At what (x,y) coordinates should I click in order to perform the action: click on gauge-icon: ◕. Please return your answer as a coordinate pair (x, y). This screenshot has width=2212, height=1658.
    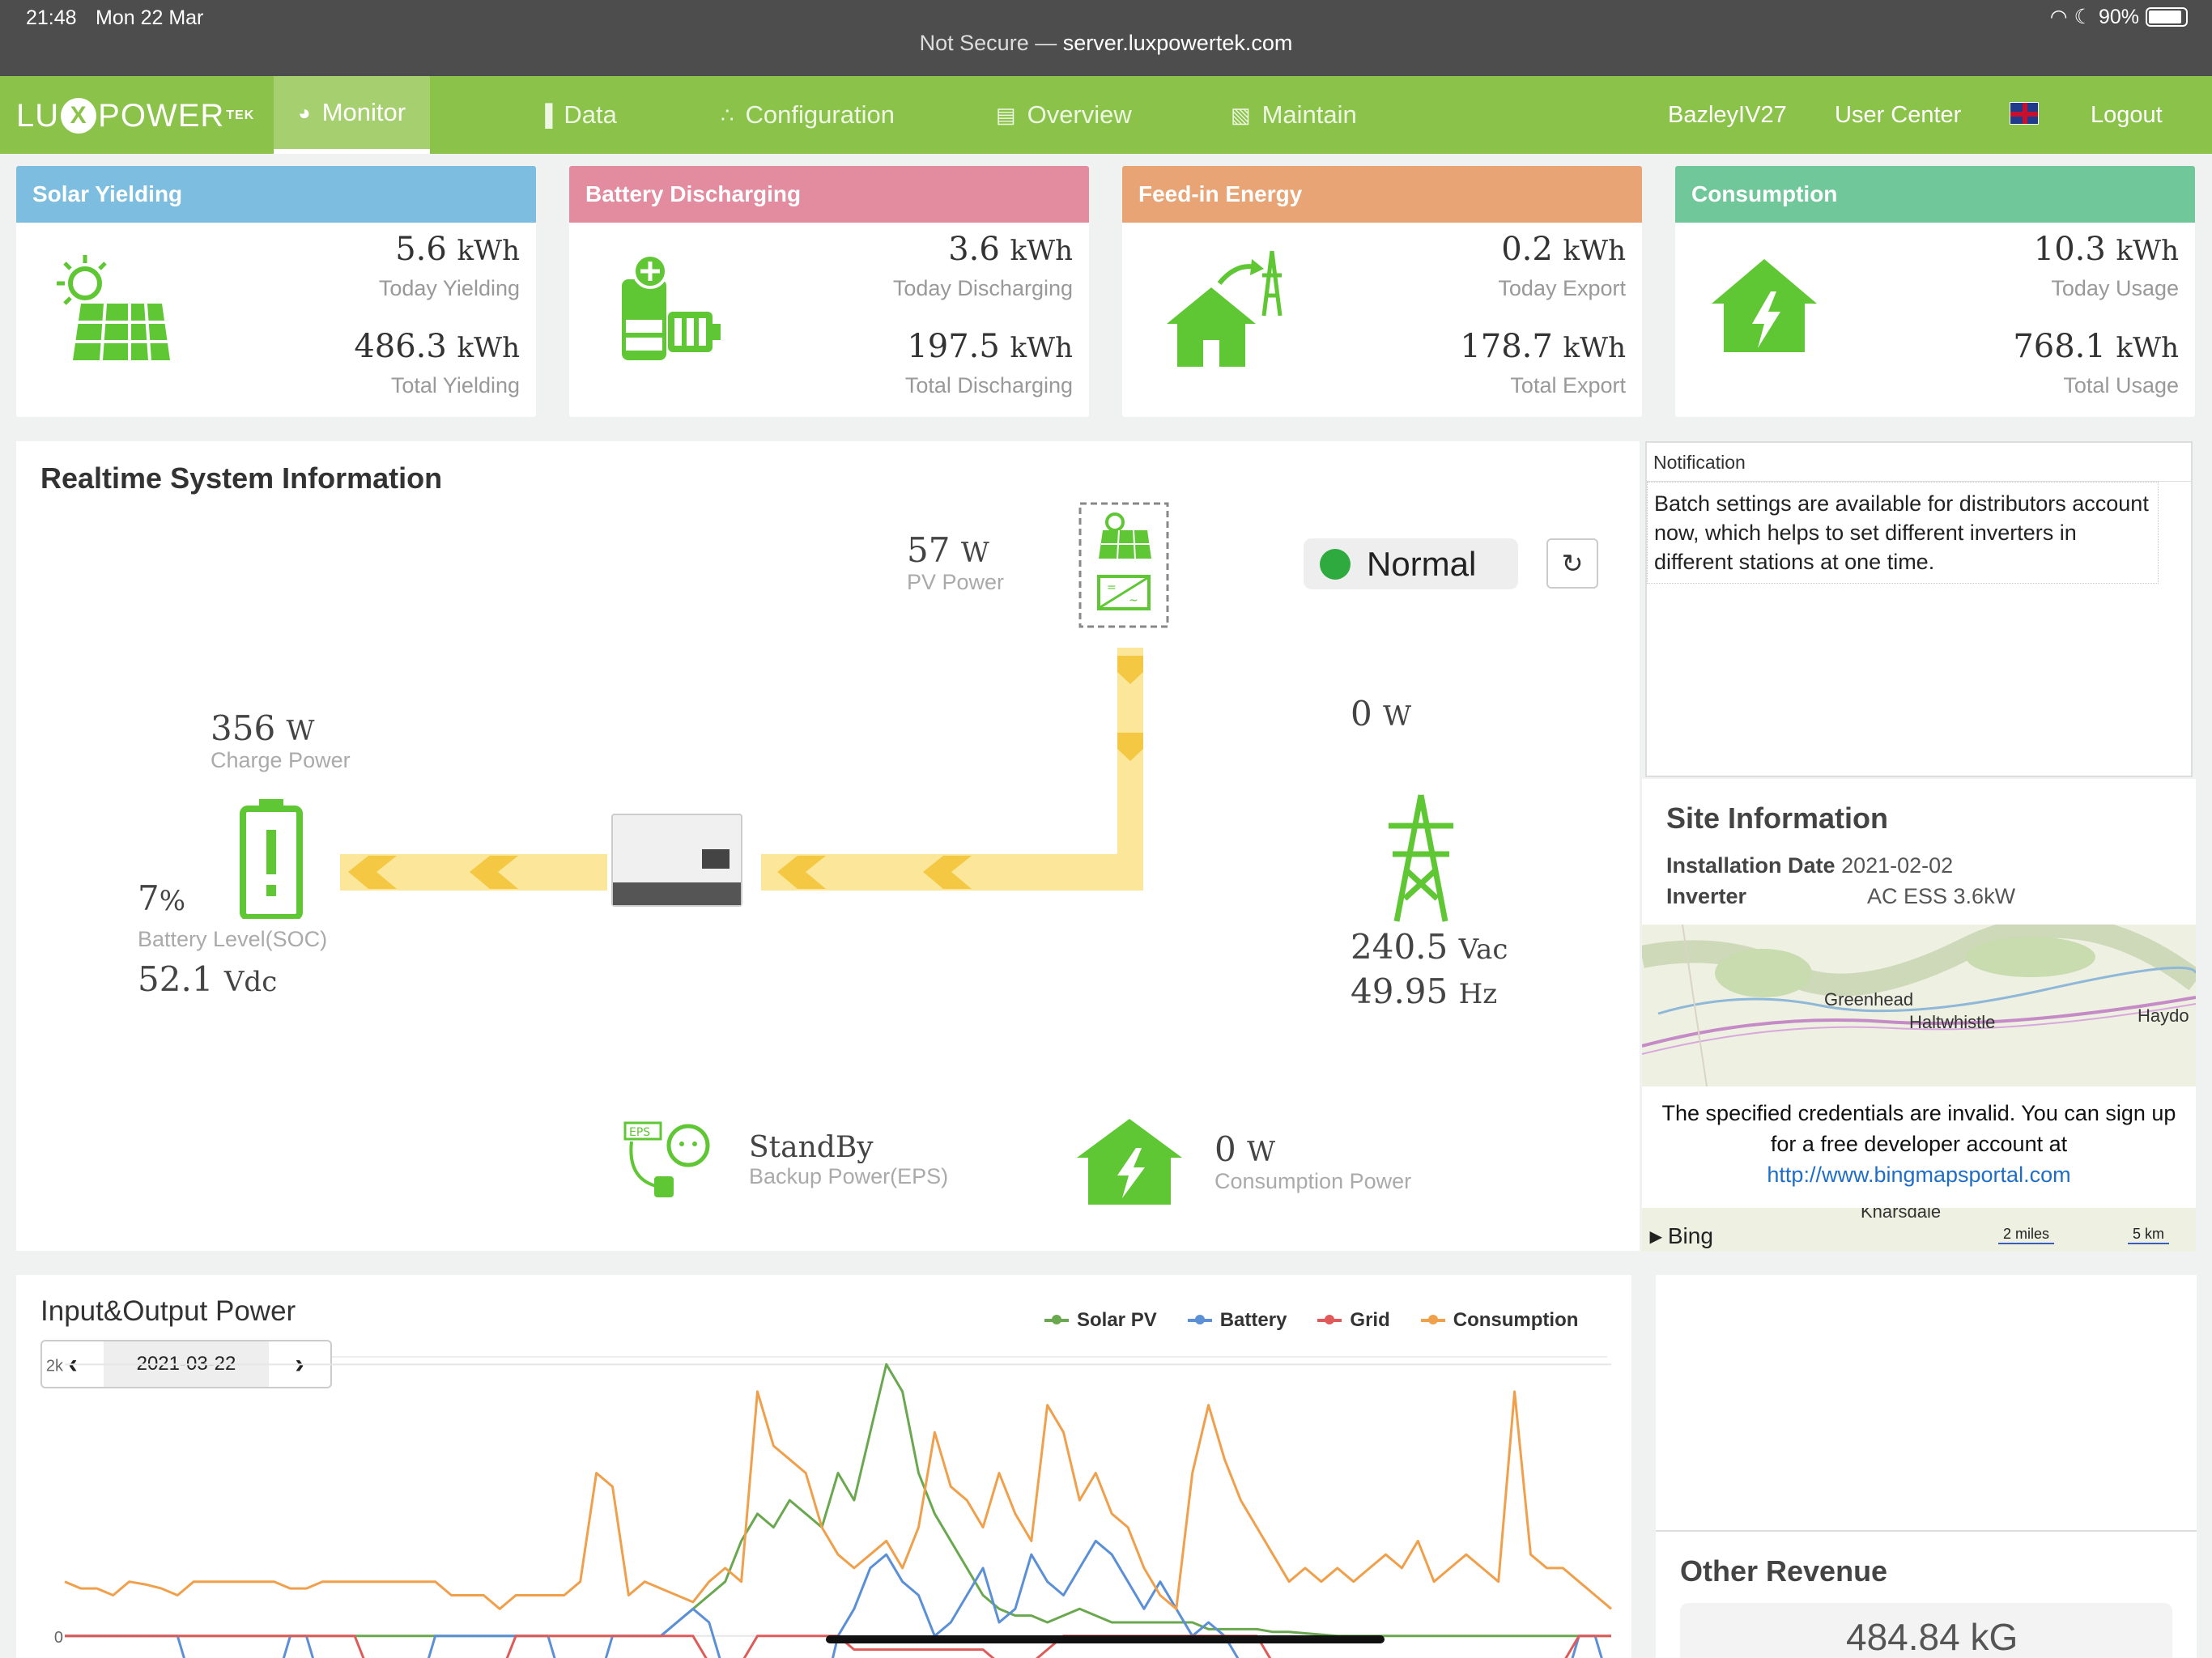
    Looking at the image, I should click on (305, 112).